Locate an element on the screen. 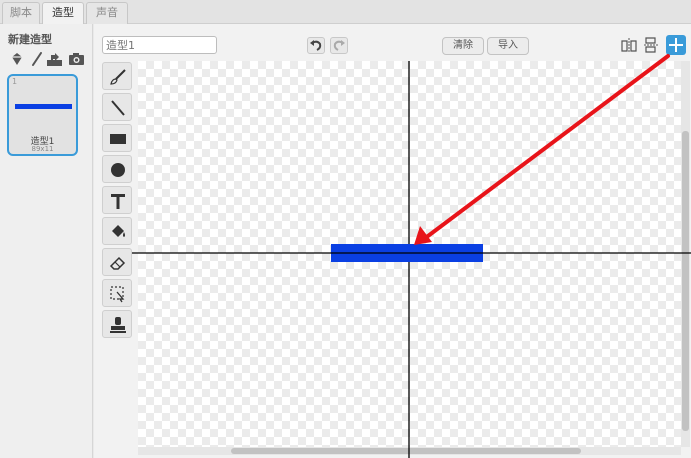  costume-size: 89x11 is located at coordinates (42, 149).